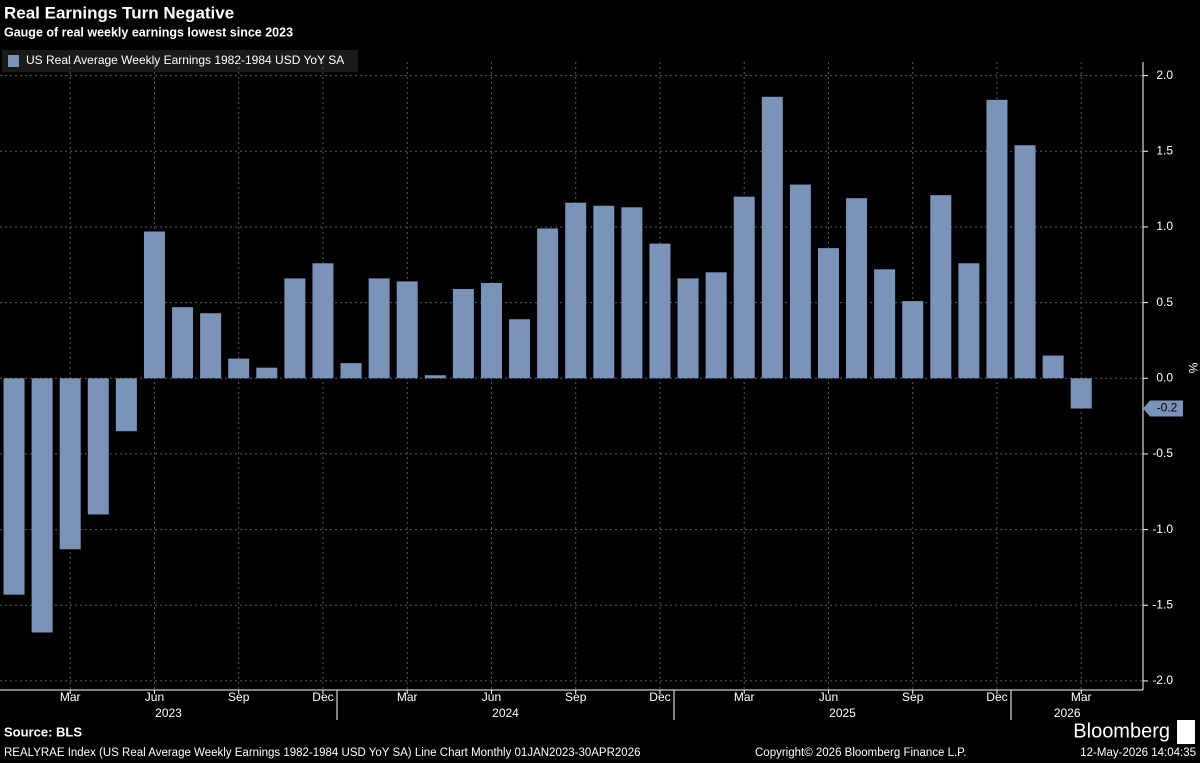 The width and height of the screenshot is (1200, 763). Describe the element at coordinates (1186, 732) in the screenshot. I see `brand-mark` at that location.